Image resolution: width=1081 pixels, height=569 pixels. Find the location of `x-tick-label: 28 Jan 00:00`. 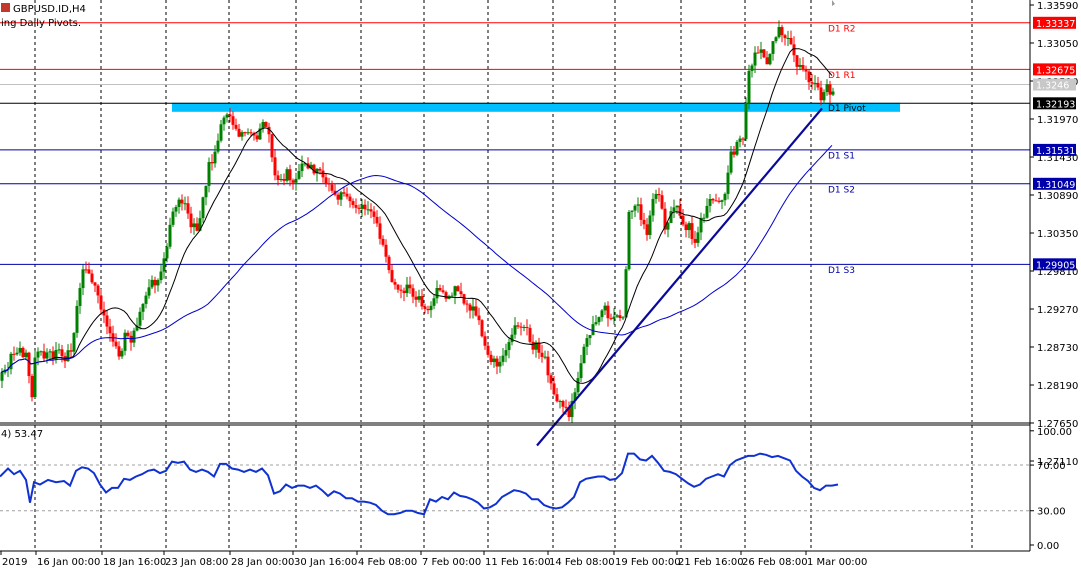

x-tick-label: 28 Jan 00:00 is located at coordinates (262, 562).